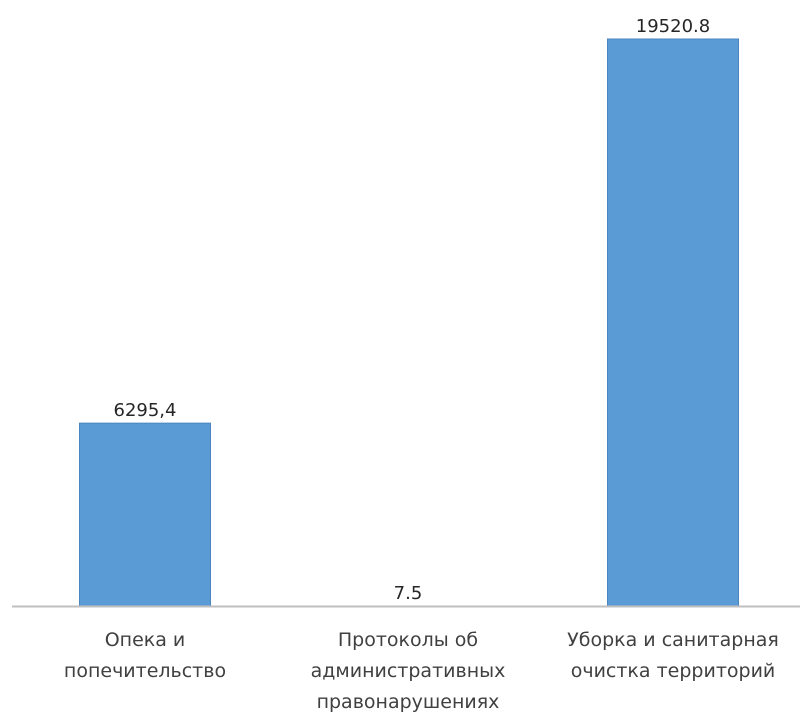  Describe the element at coordinates (145, 671) in the screenshot. I see `category-label-line: попечительство` at that location.